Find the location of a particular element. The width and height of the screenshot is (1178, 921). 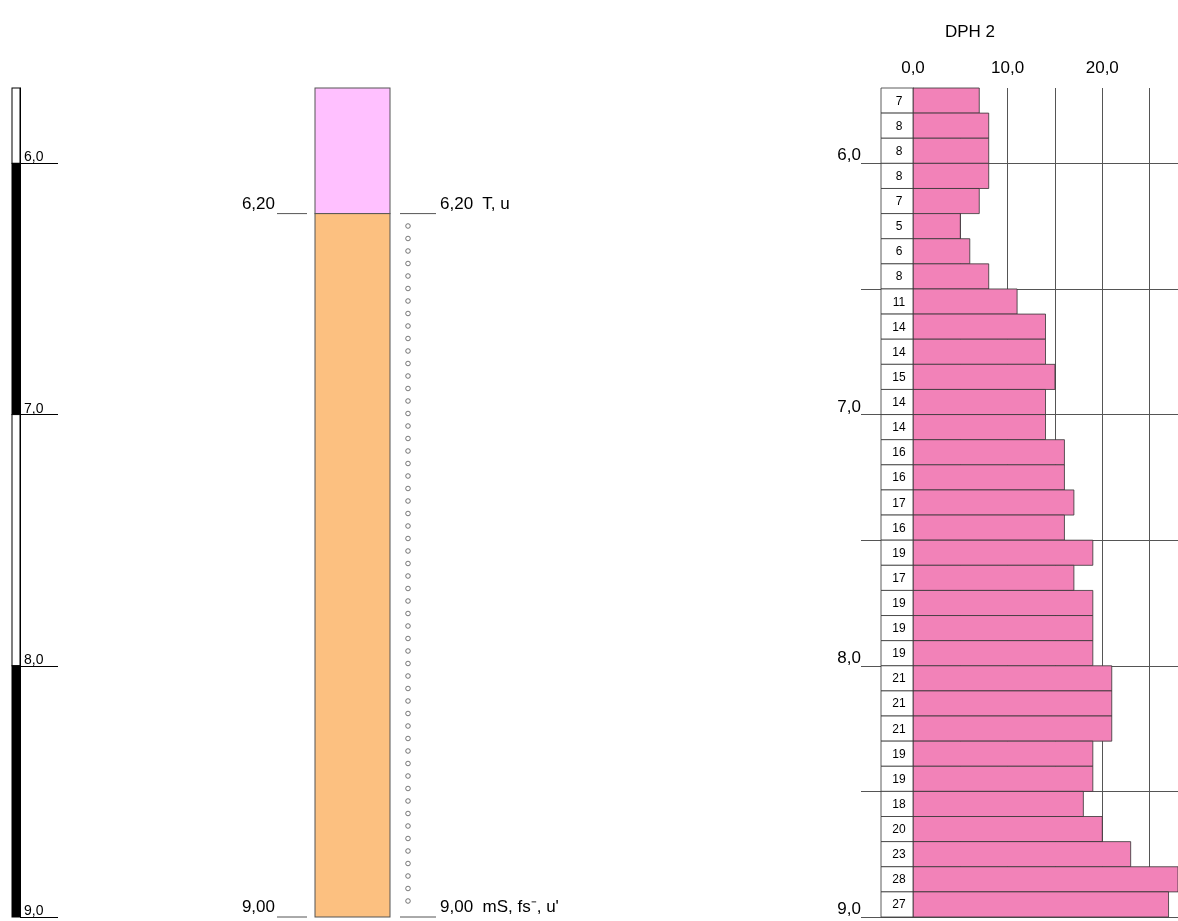

x-tick-label: 10,0 is located at coordinates (1008, 67).